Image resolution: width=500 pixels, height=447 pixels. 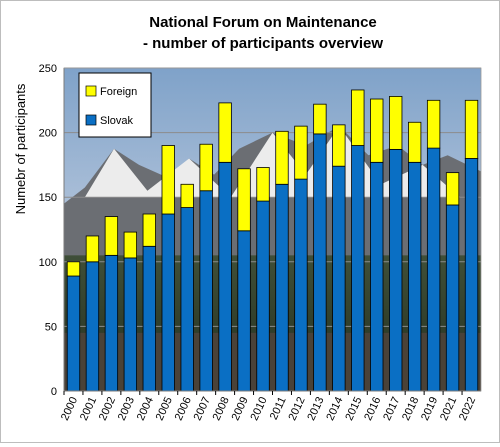 I want to click on x-tick-label: 2003, so click(x=126, y=408).